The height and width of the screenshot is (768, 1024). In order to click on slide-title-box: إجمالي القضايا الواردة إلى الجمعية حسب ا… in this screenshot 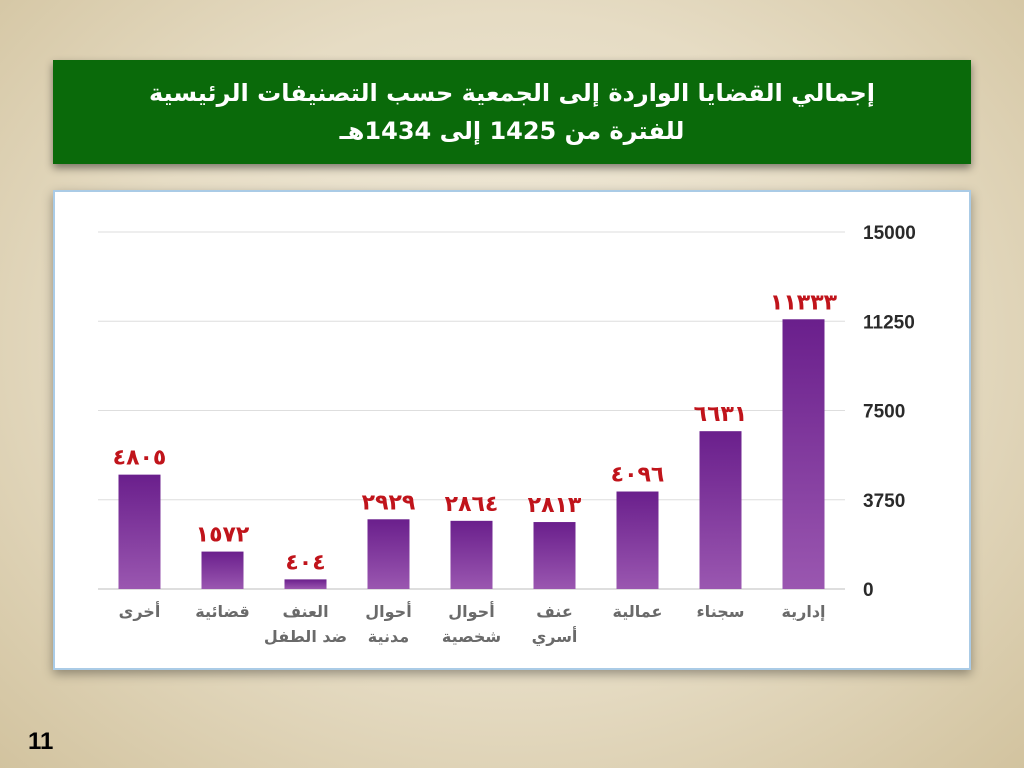, I will do `click(512, 112)`.